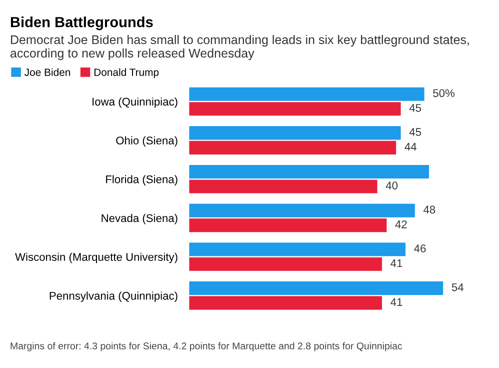 The width and height of the screenshot is (499, 368). I want to click on y-tick-label: Iowa (Quinnipiac), so click(135, 102).